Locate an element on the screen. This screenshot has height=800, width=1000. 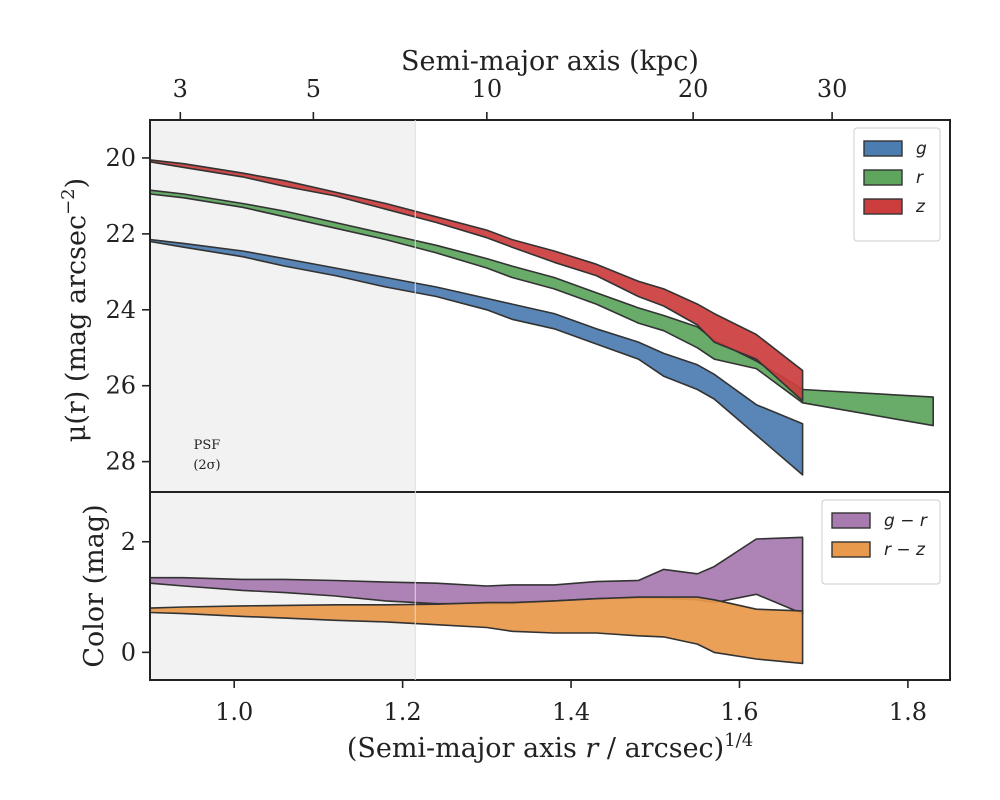
legend-label: g is located at coordinates (921, 149).